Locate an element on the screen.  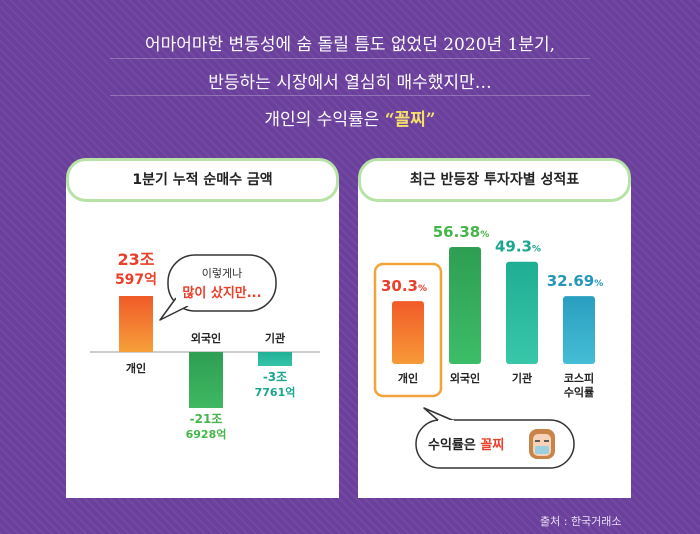
speech-bubble-tail is located at coordinates (438, 415).